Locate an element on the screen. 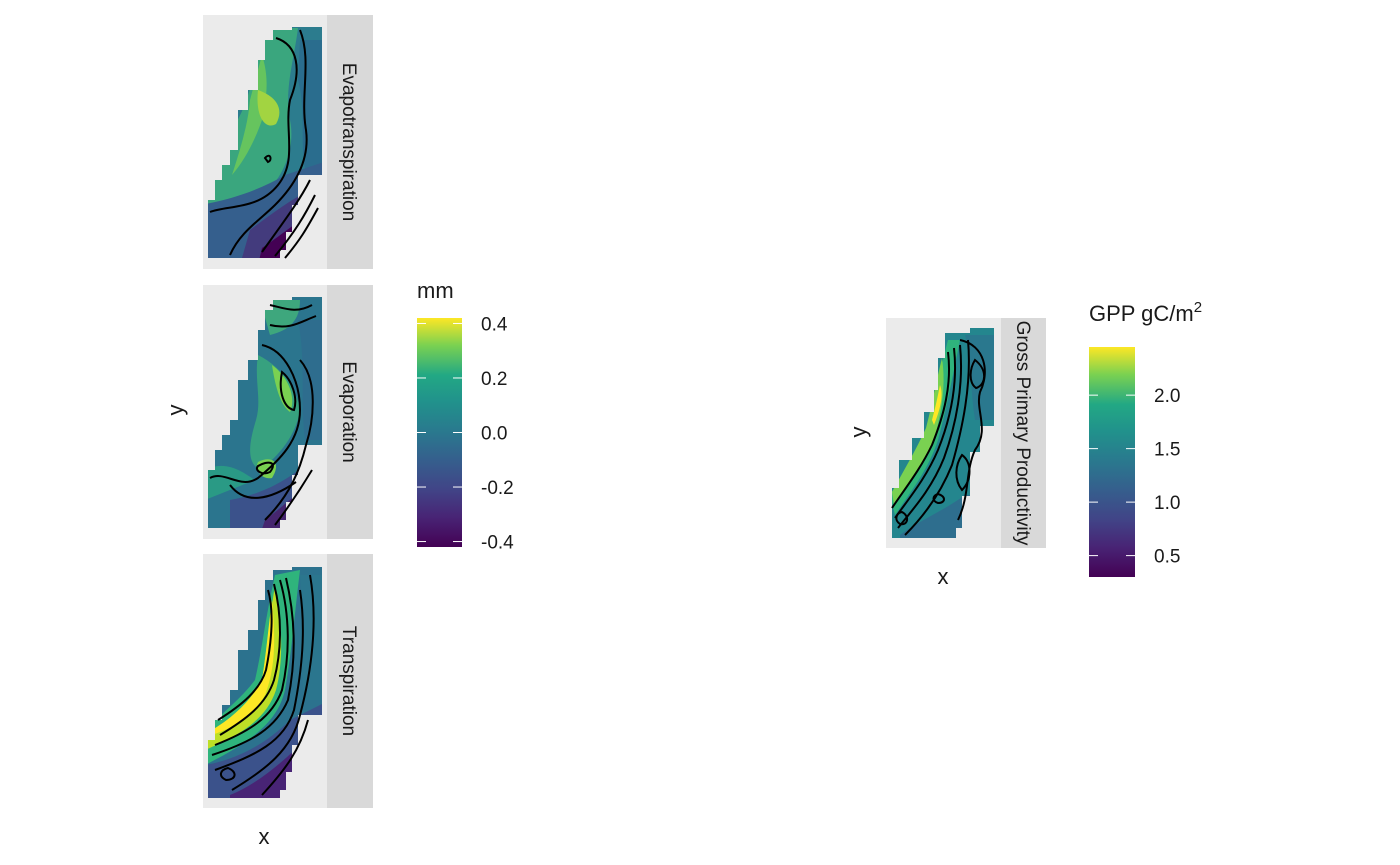 This screenshot has width=1400, height=865. legend-tick-label: 0.4 is located at coordinates (494, 324).